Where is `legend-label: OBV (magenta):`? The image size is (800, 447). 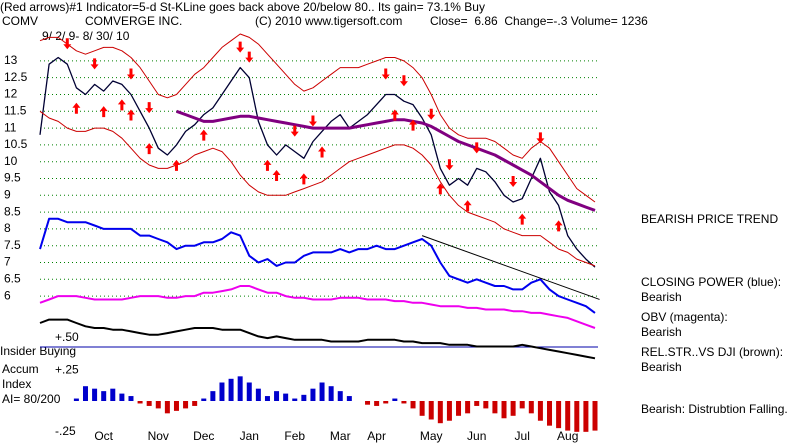 legend-label: OBV (magenta): is located at coordinates (684, 317).